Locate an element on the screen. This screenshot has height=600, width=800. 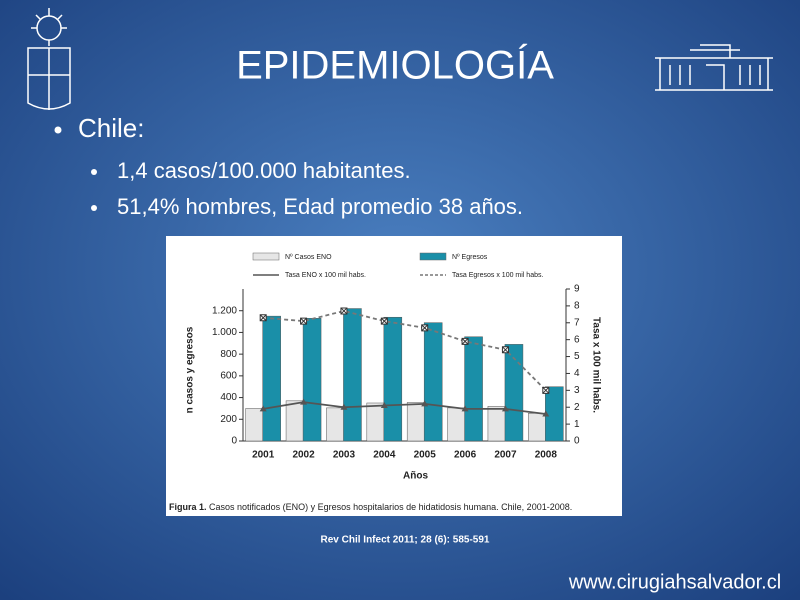
legend-label: Tasa ENO x 100 mil habs. is located at coordinates (325, 275).